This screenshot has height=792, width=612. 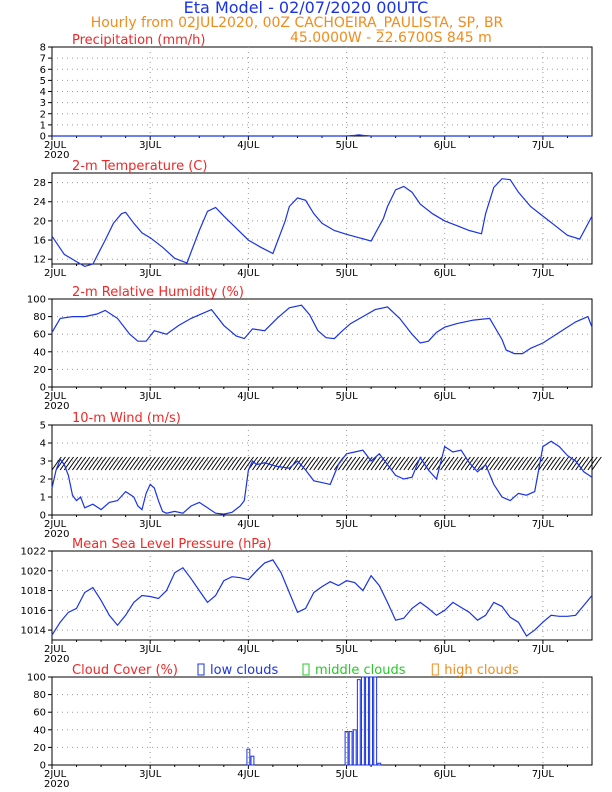 I want to click on legend-swatch, so click(x=306, y=669).